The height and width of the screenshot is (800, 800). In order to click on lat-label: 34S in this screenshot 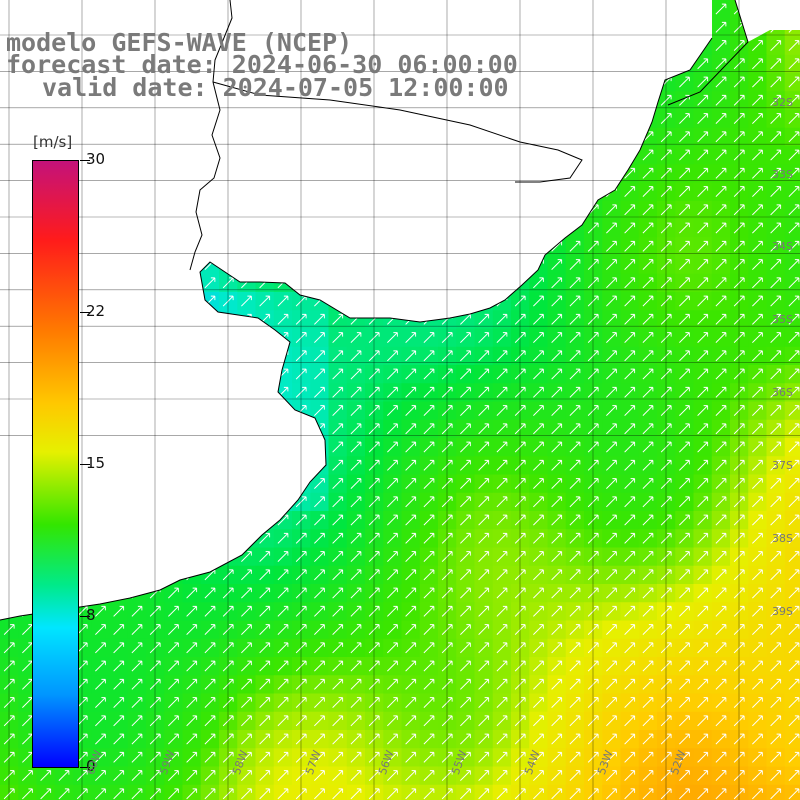, I will do `click(782, 246)`.